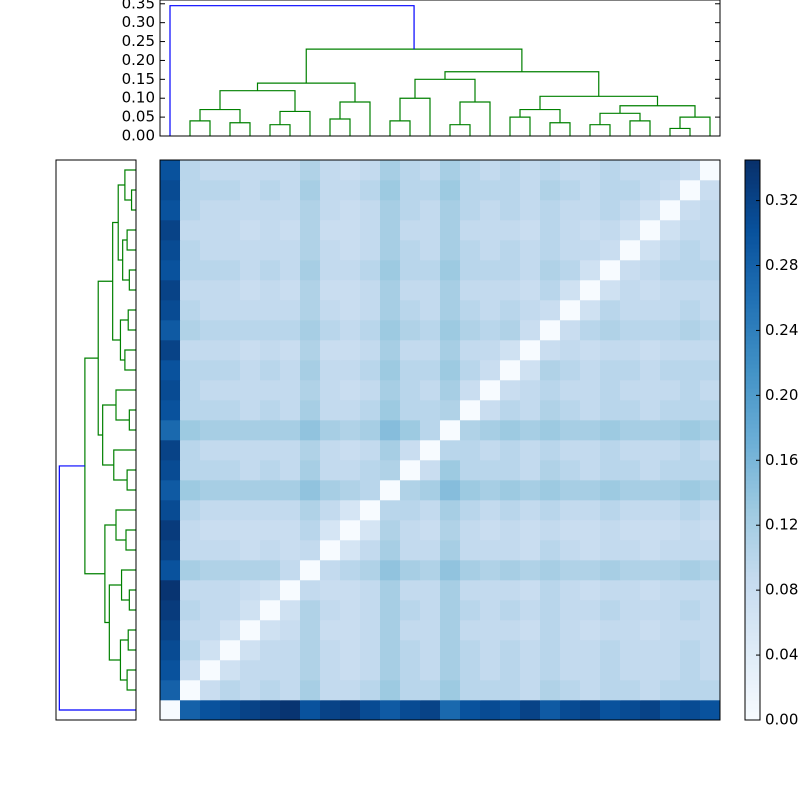 This screenshot has width=800, height=800. What do you see at coordinates (96, 440) in the screenshot?
I see `dendrogram-frame` at bounding box center [96, 440].